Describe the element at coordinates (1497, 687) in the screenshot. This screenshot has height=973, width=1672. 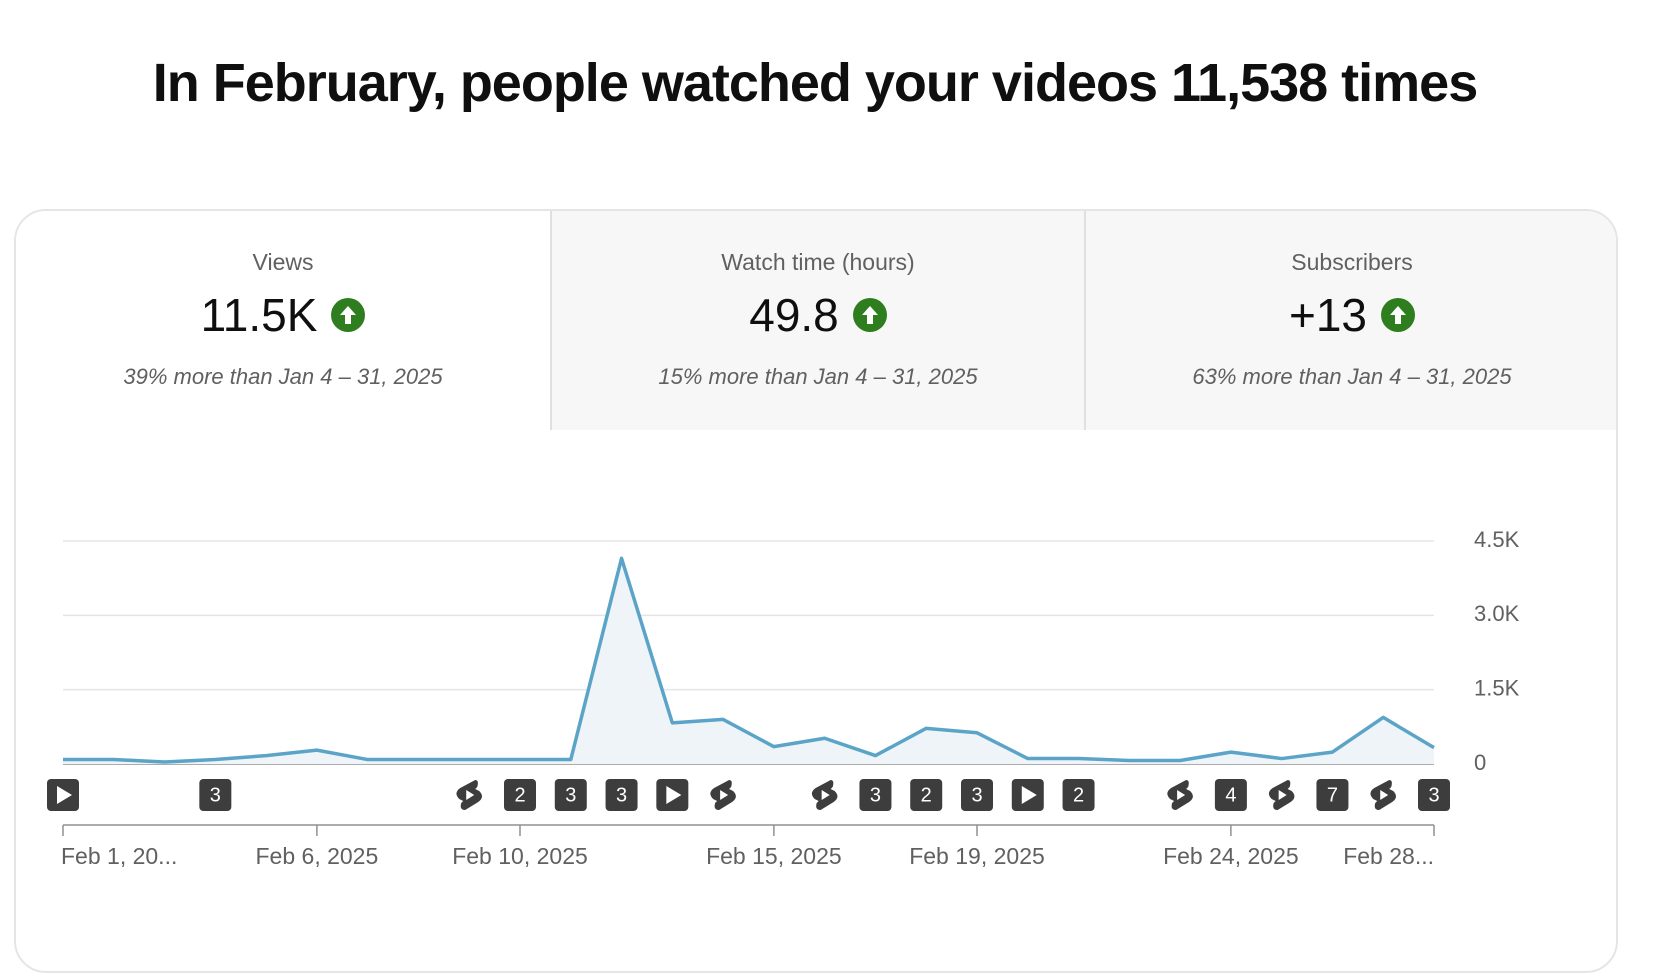
I see `y-tick-label: 1.5K` at that location.